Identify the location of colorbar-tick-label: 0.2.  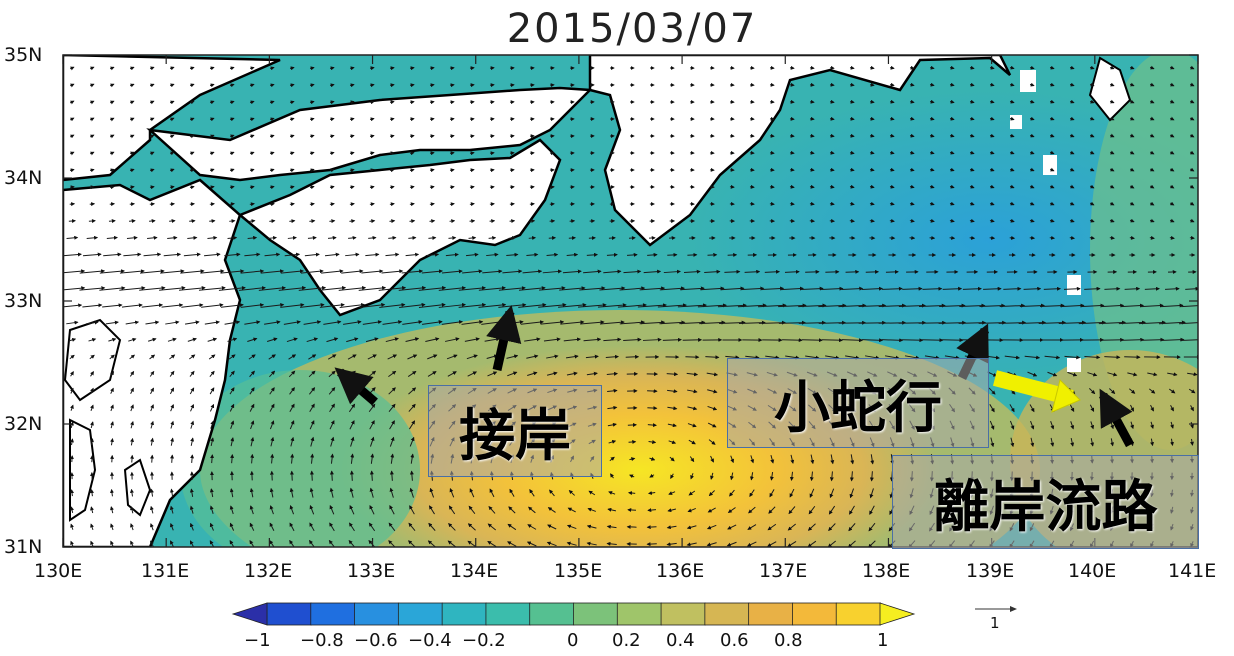
(626, 640).